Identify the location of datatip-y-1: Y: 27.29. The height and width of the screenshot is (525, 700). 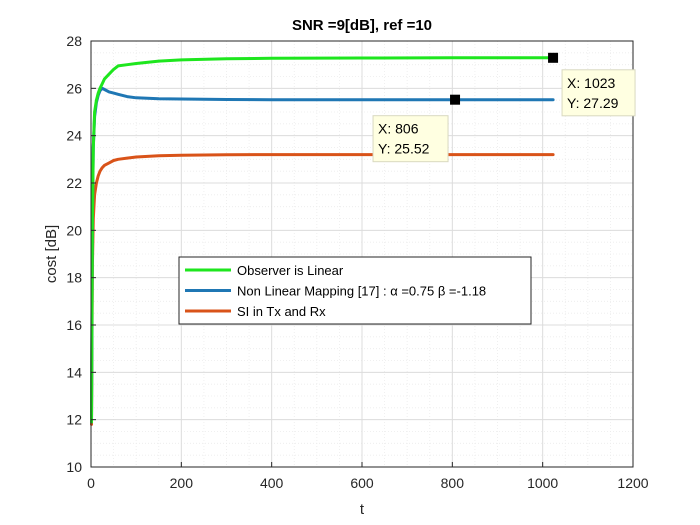
(593, 103).